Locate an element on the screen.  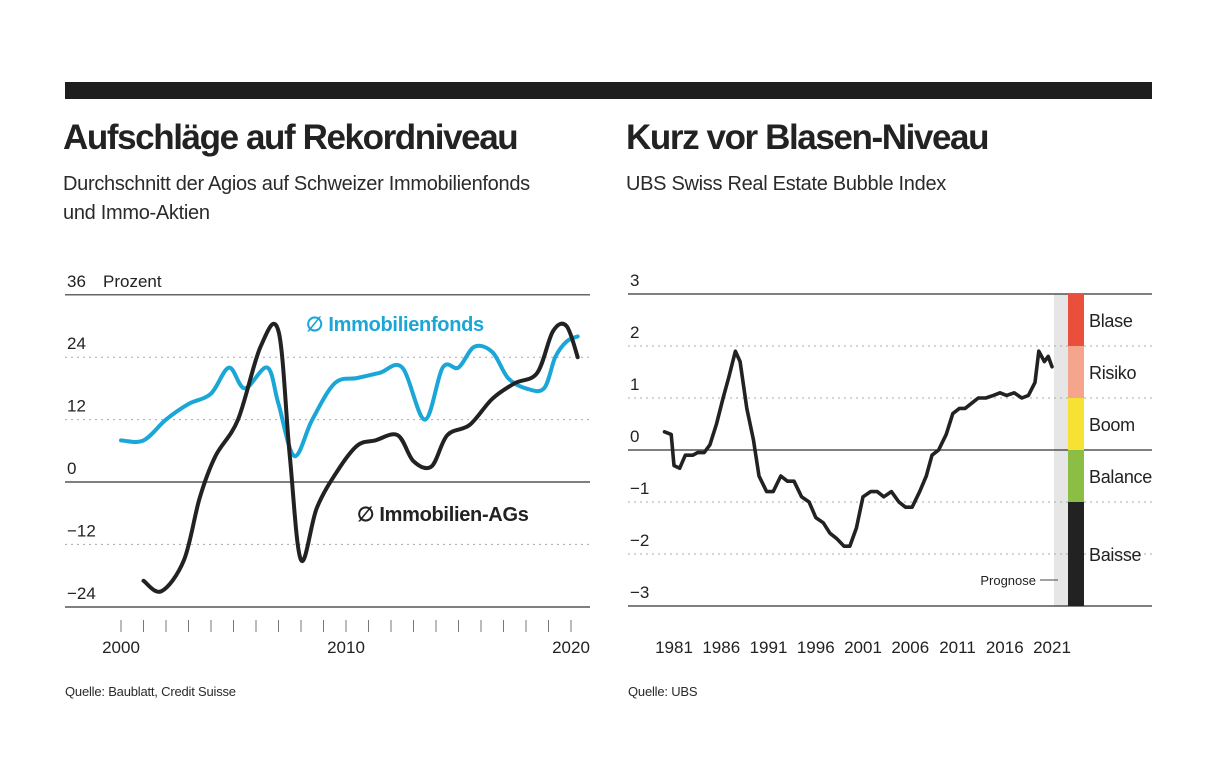
x-tick-label: 2016 is located at coordinates (1005, 647).